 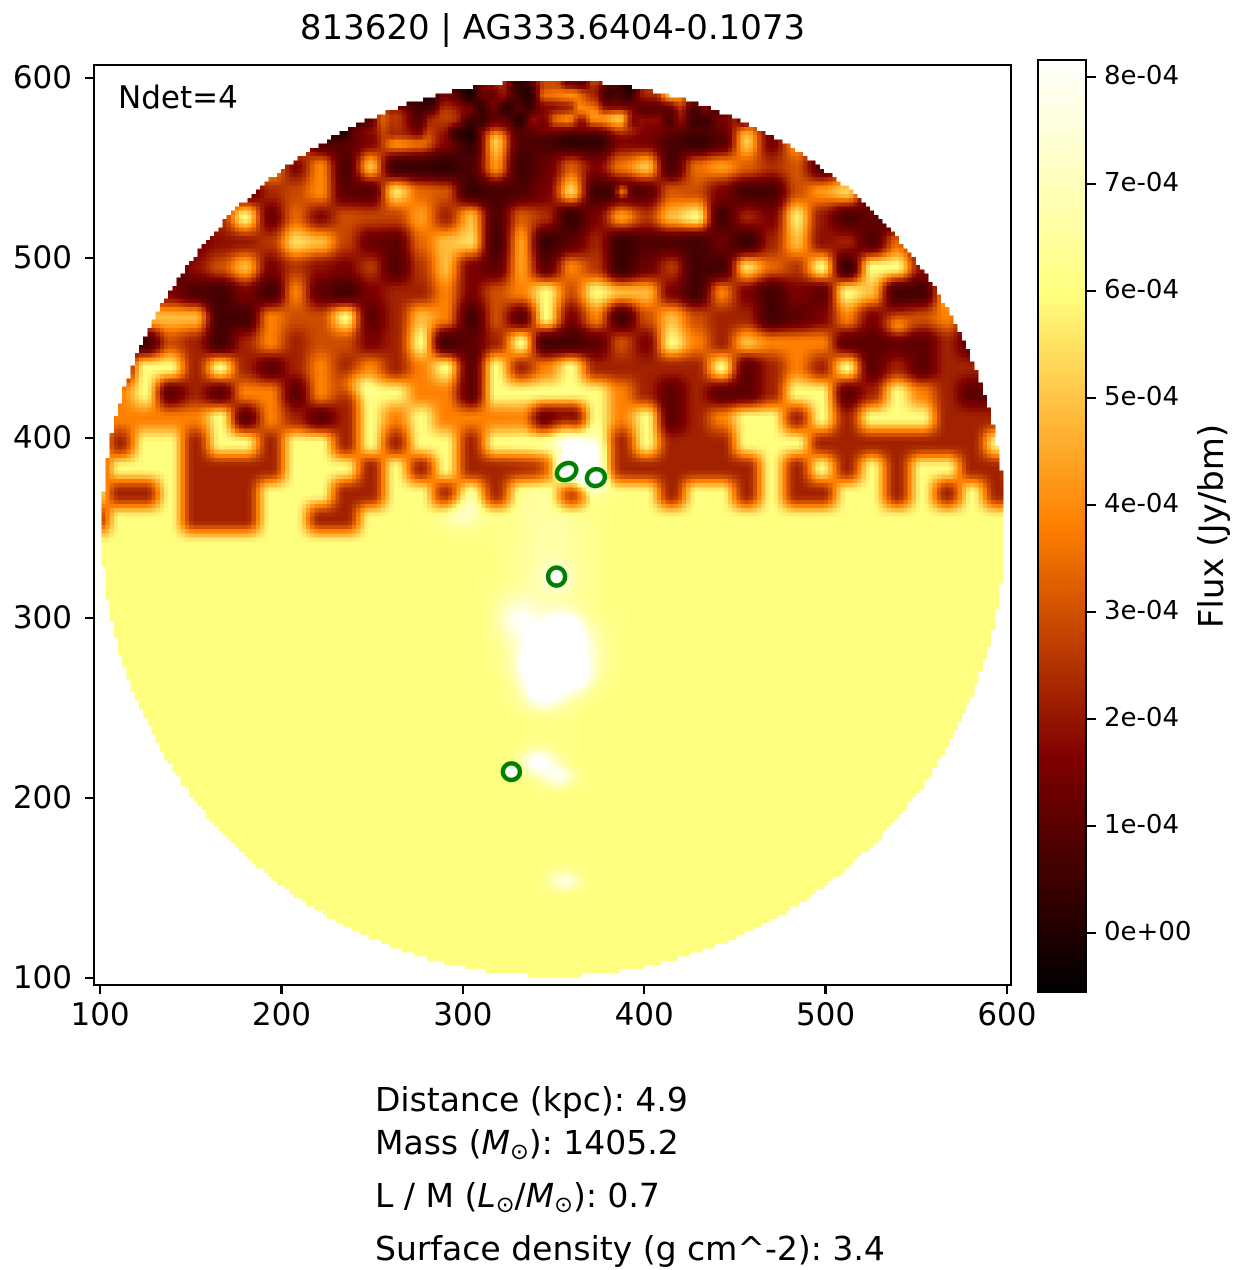 I want to click on y-tick-label: 400, so click(x=42, y=438).